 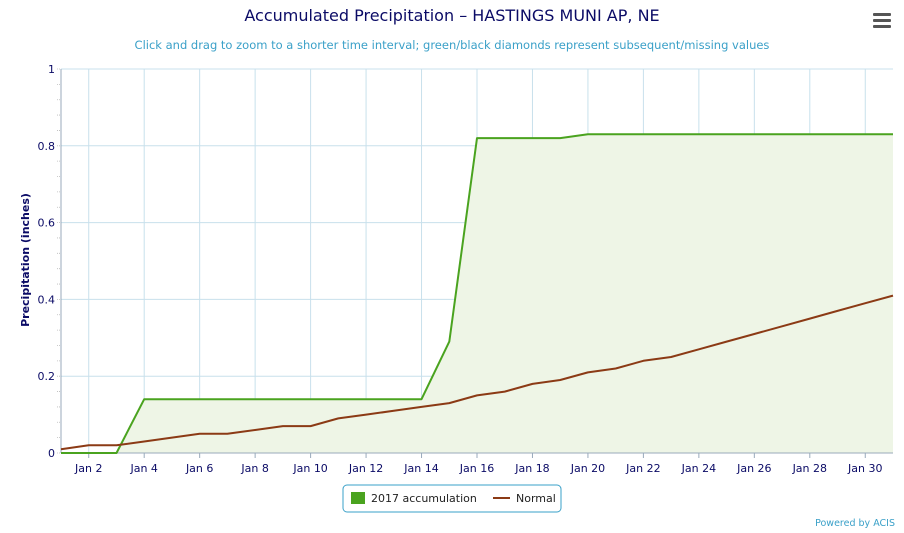 I want to click on legend-swatch-2017, so click(x=358, y=498).